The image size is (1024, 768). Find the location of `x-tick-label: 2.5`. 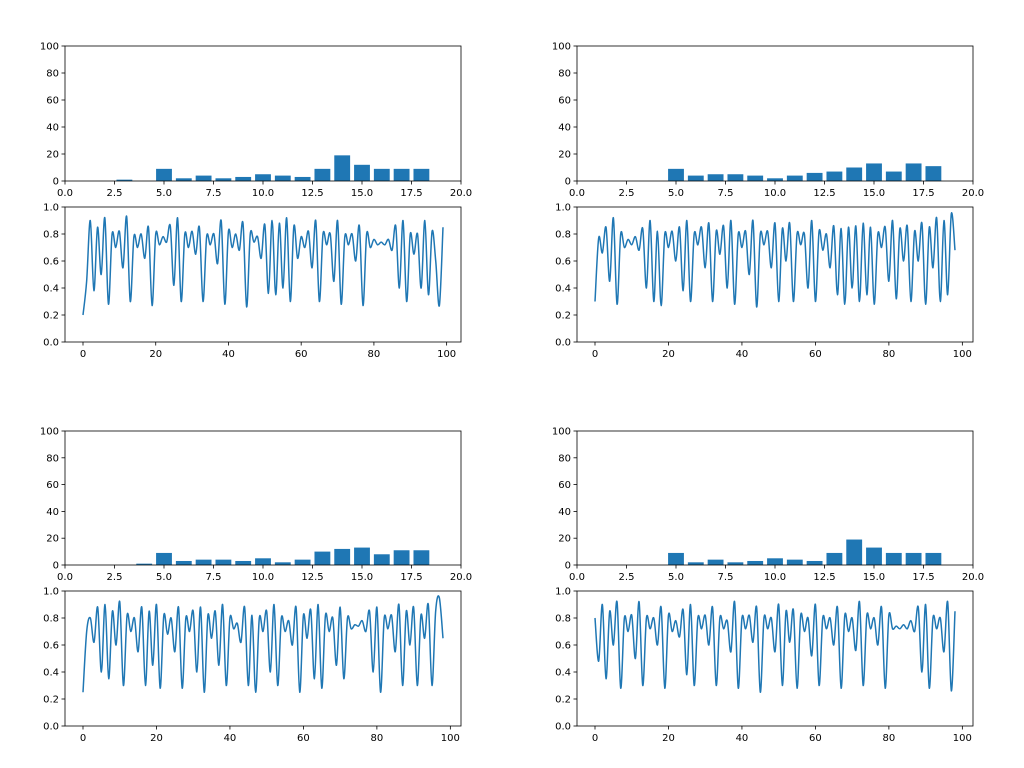

x-tick-label: 2.5 is located at coordinates (627, 577).